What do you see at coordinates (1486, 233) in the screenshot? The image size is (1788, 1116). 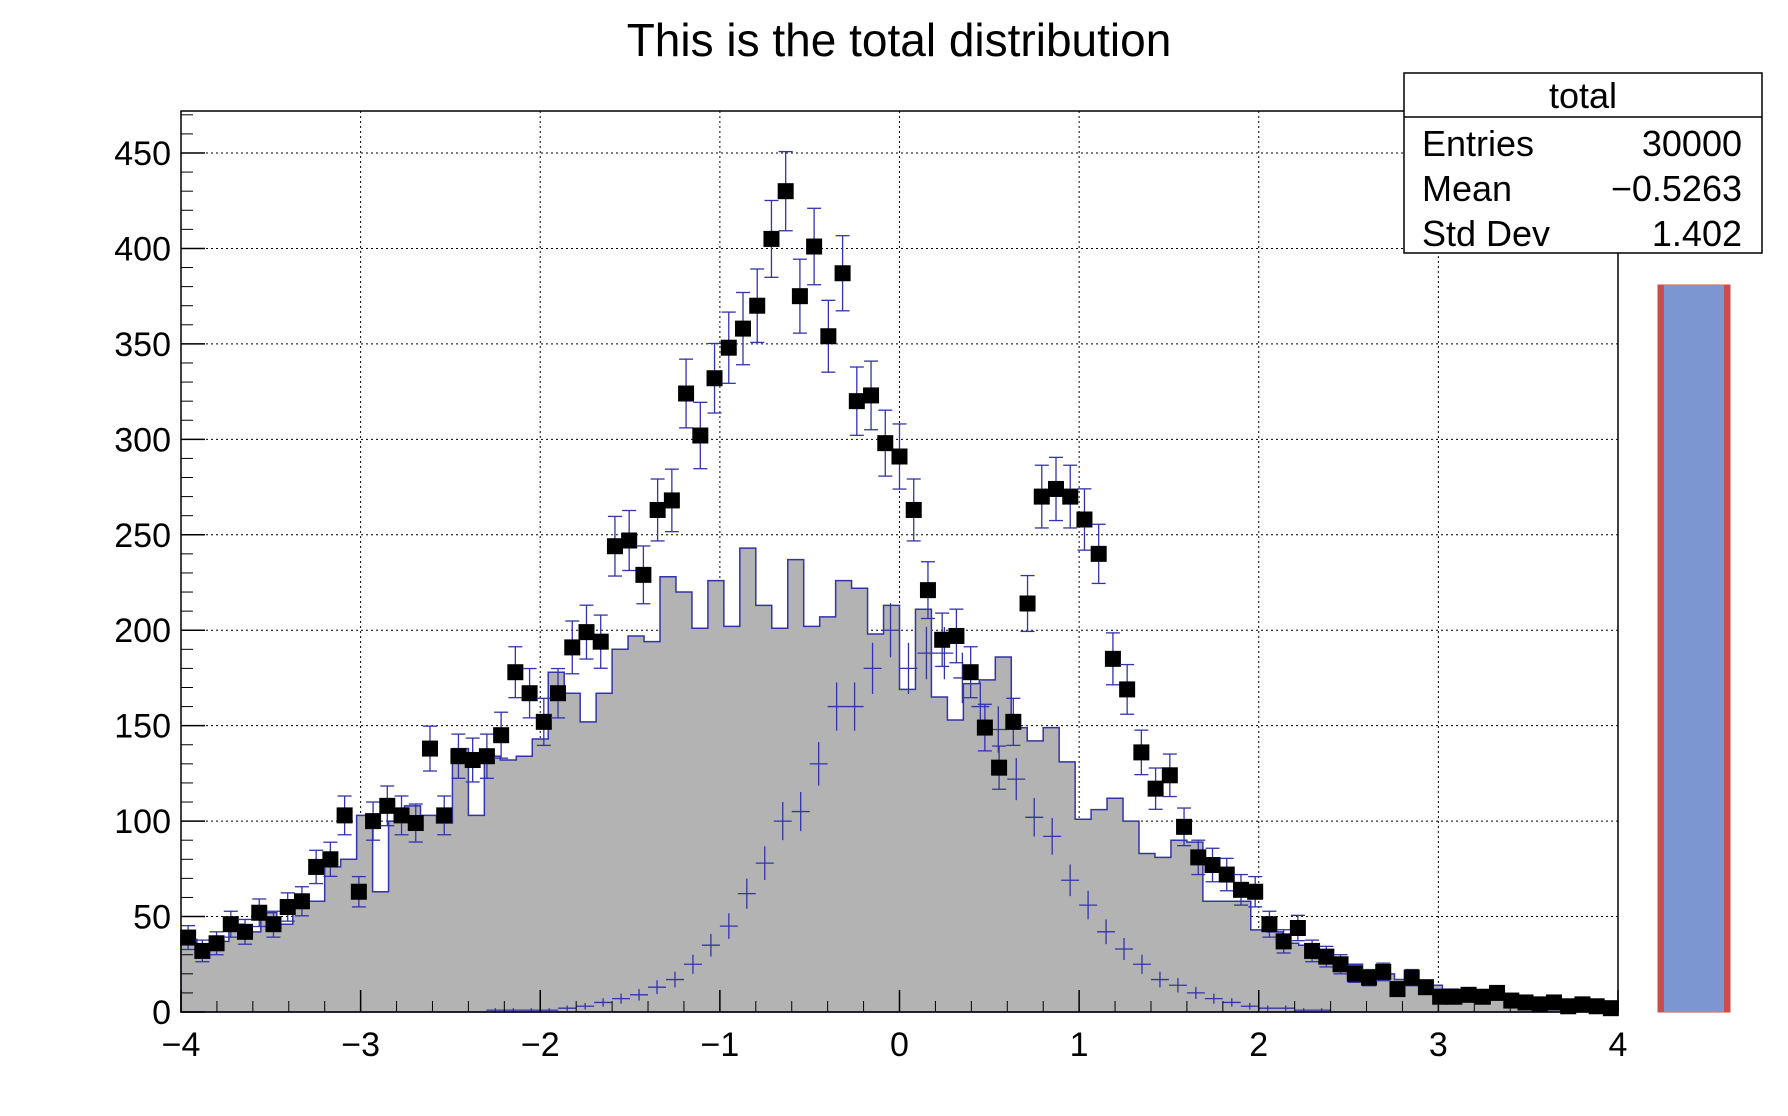 I see `stats-stddev-label: Std Dev` at bounding box center [1486, 233].